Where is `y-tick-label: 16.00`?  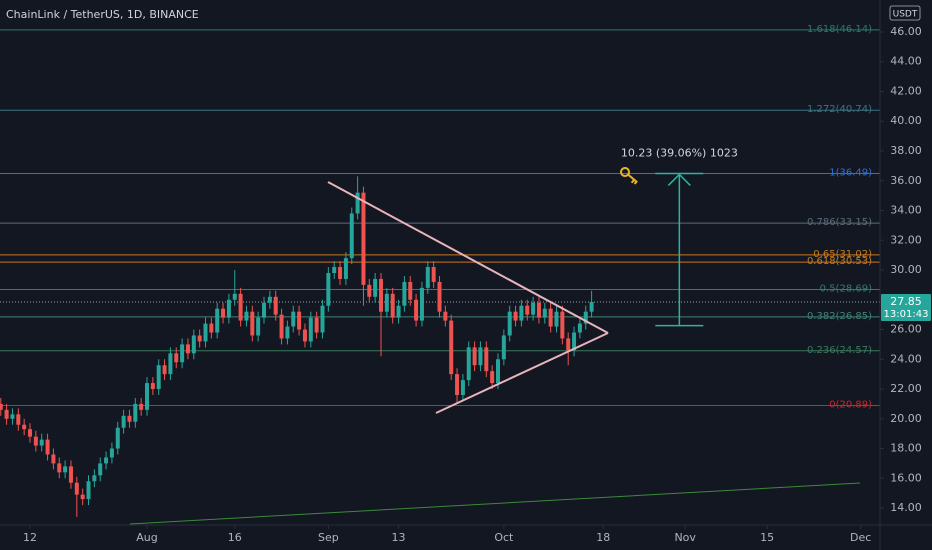
y-tick-label: 16.00 is located at coordinates (906, 477).